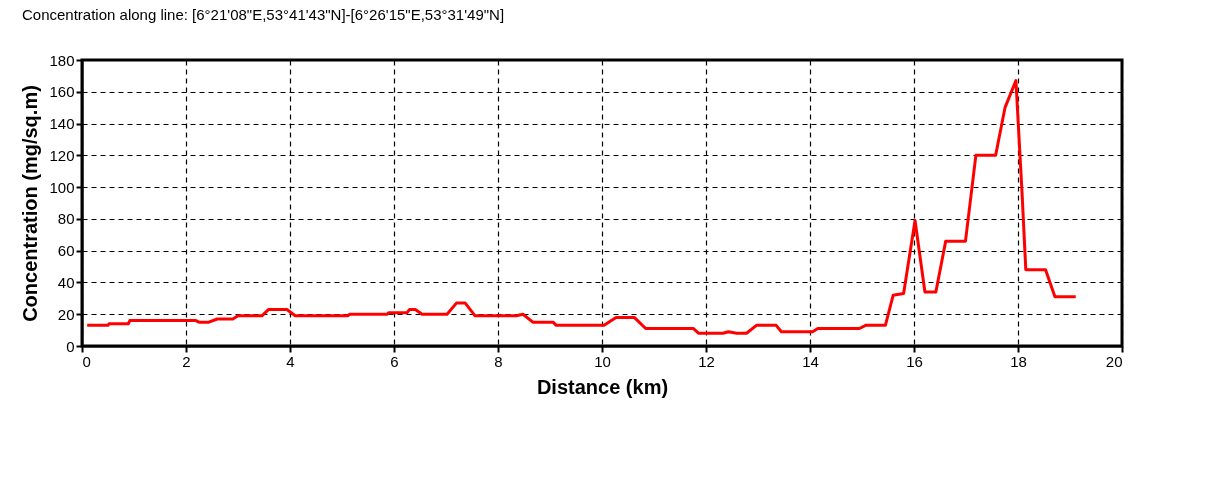 The width and height of the screenshot is (1206, 479). I want to click on y-tick-label: 120, so click(62, 155).